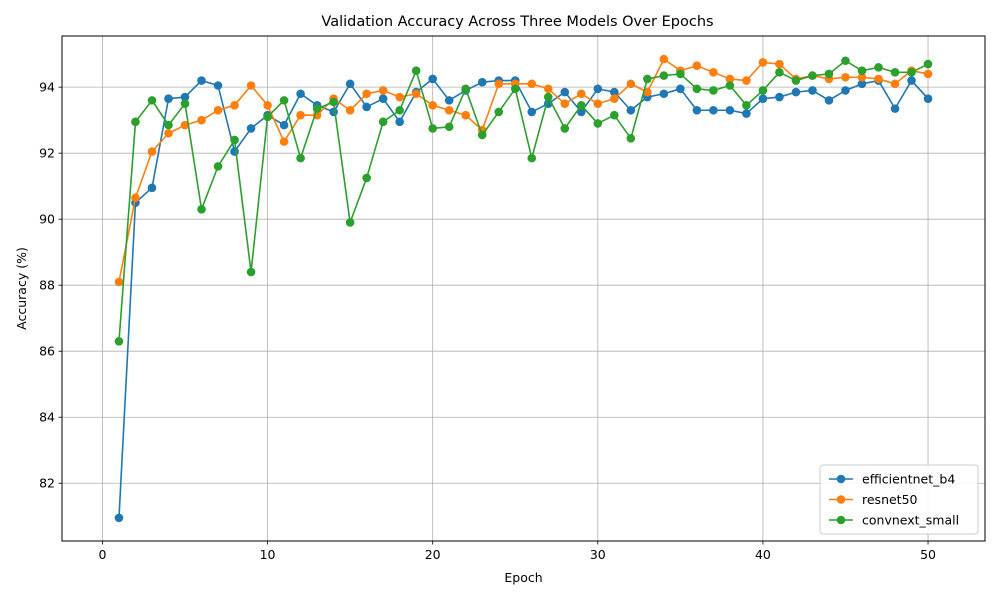 This screenshot has width=1000, height=600. Describe the element at coordinates (21, 288) in the screenshot. I see `y-axis-title: Accuracy (%)` at that location.